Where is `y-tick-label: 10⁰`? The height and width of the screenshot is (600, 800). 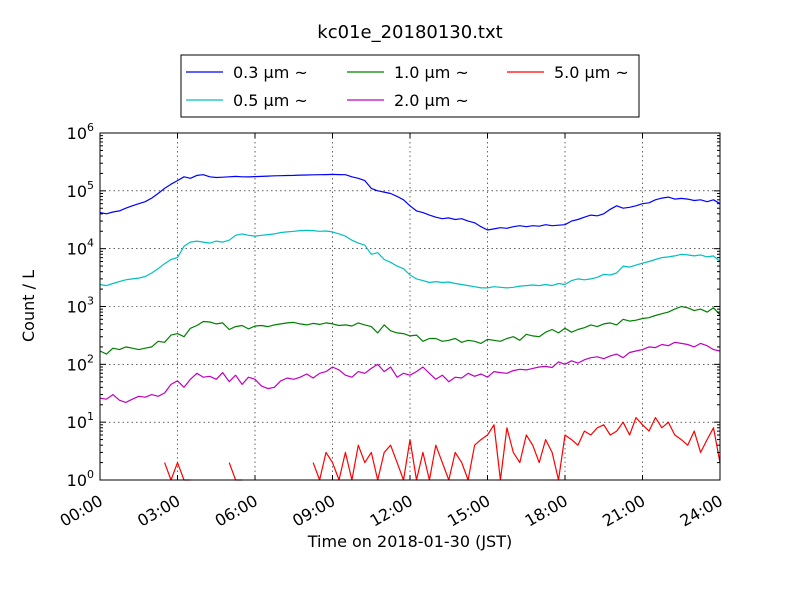
y-tick-label: 10⁰ is located at coordinates (80, 479).